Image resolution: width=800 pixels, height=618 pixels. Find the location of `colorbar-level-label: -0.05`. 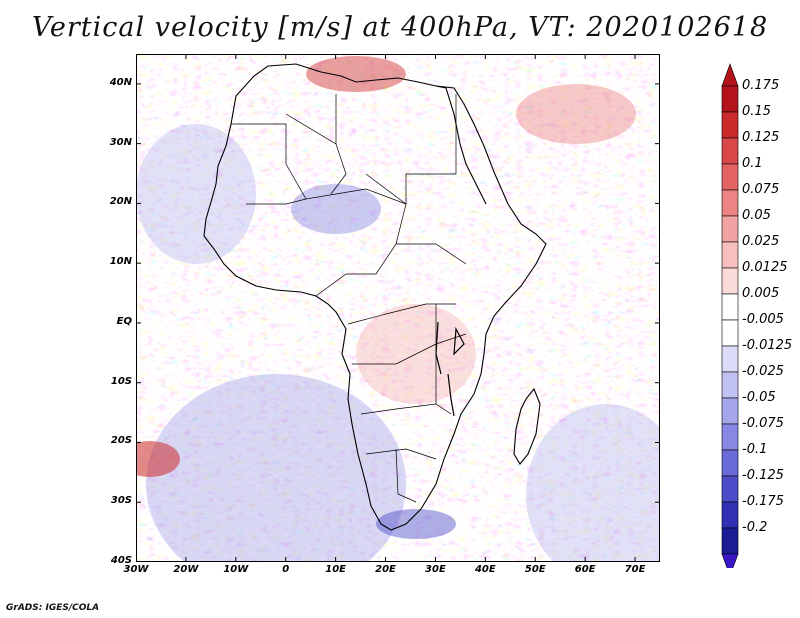

colorbar-level-label: -0.05 is located at coordinates (759, 397).